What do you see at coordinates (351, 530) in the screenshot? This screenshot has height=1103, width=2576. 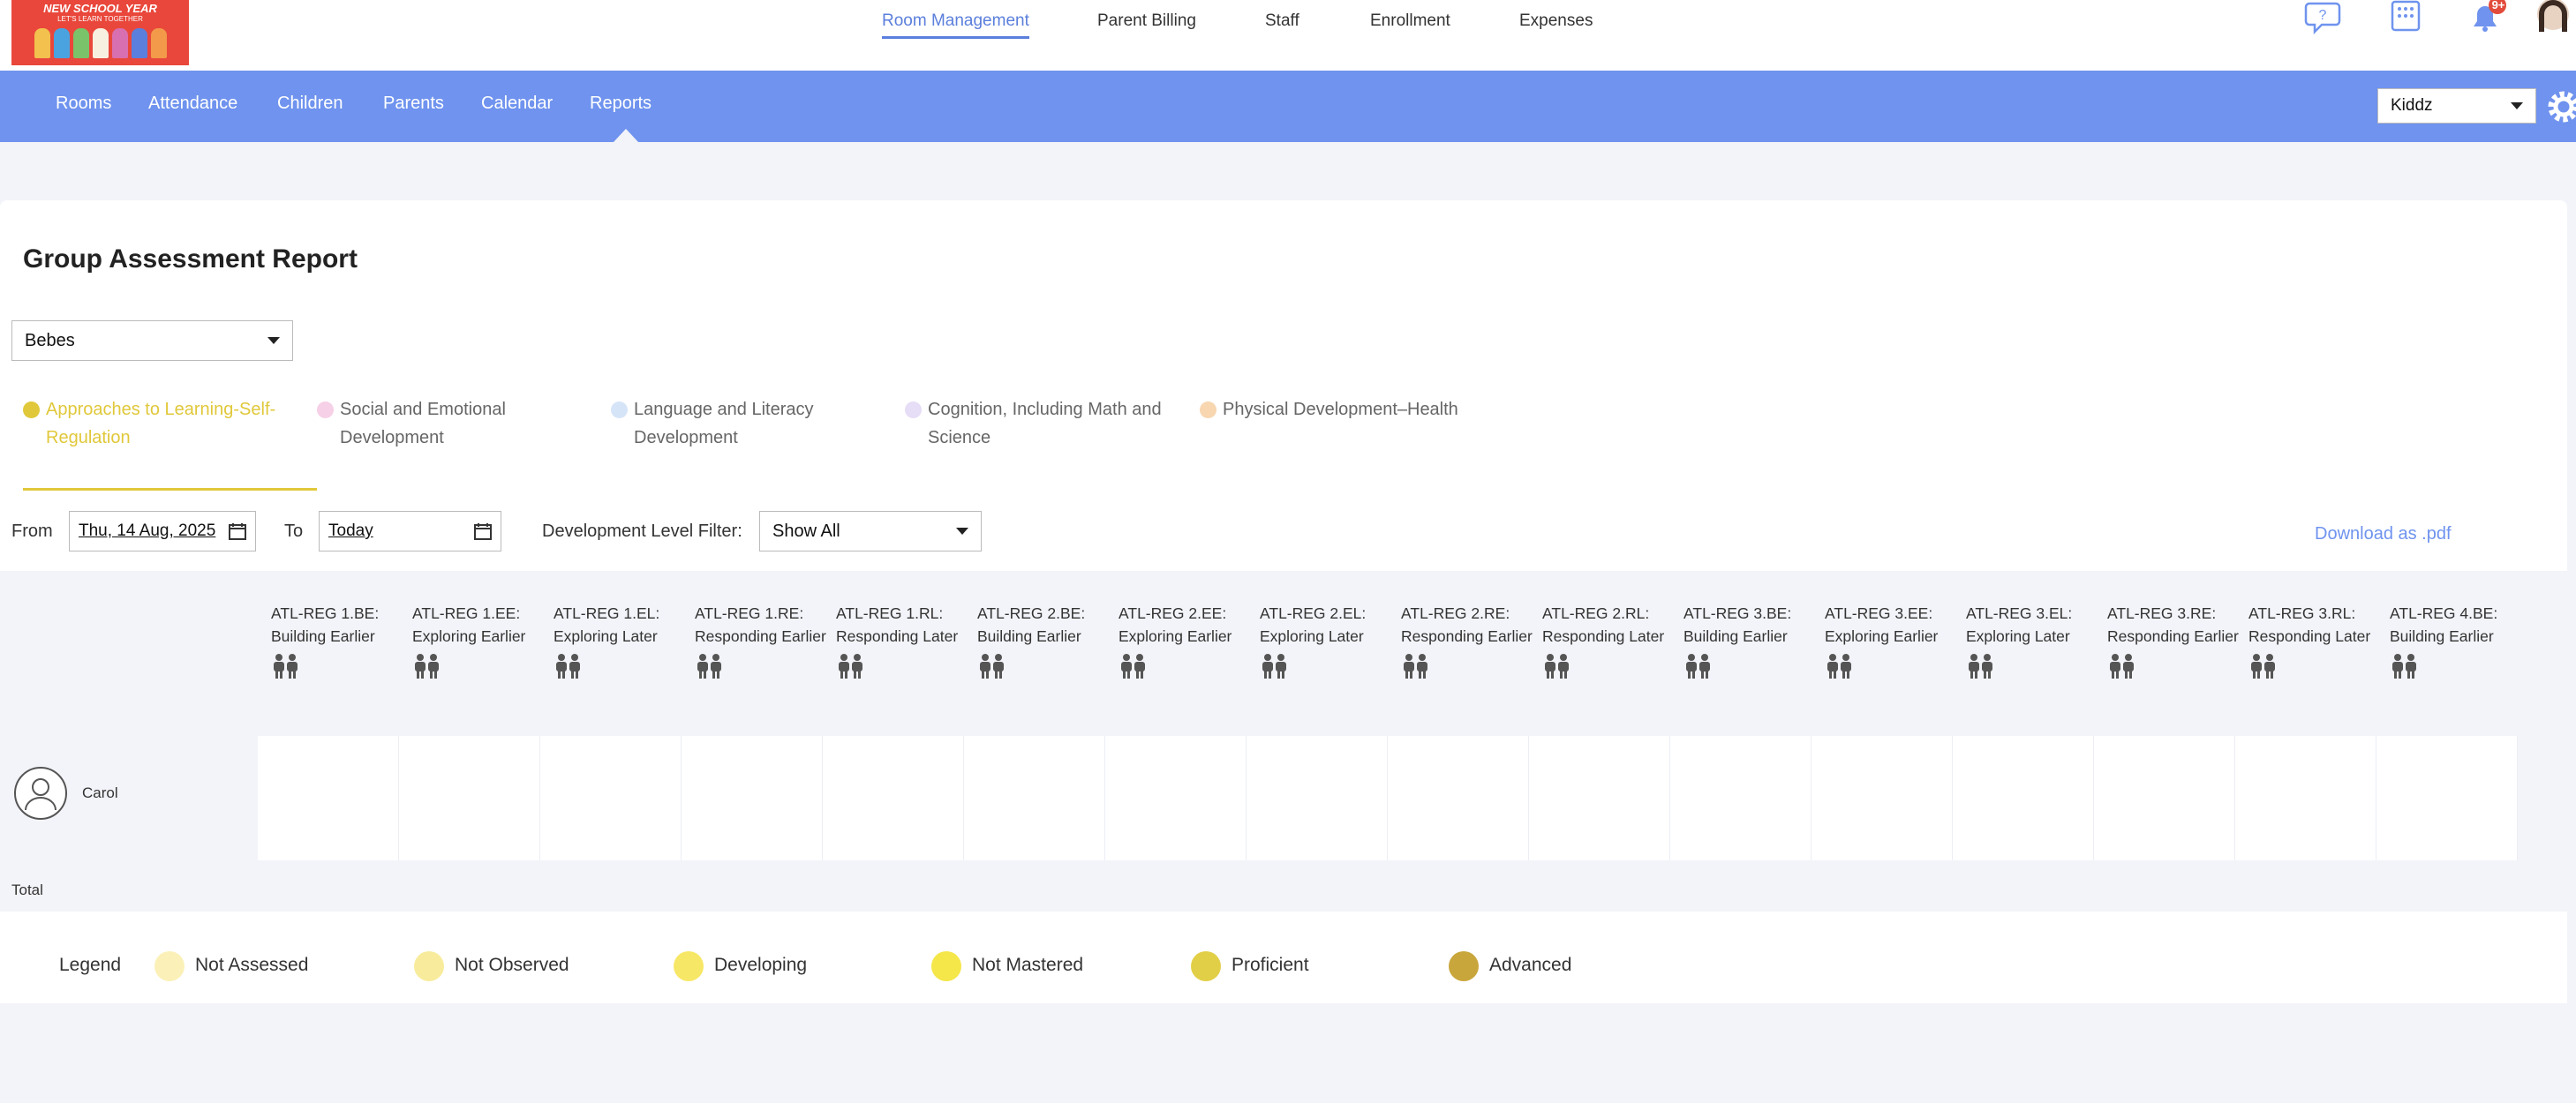 I see `to-date-value: Today` at bounding box center [351, 530].